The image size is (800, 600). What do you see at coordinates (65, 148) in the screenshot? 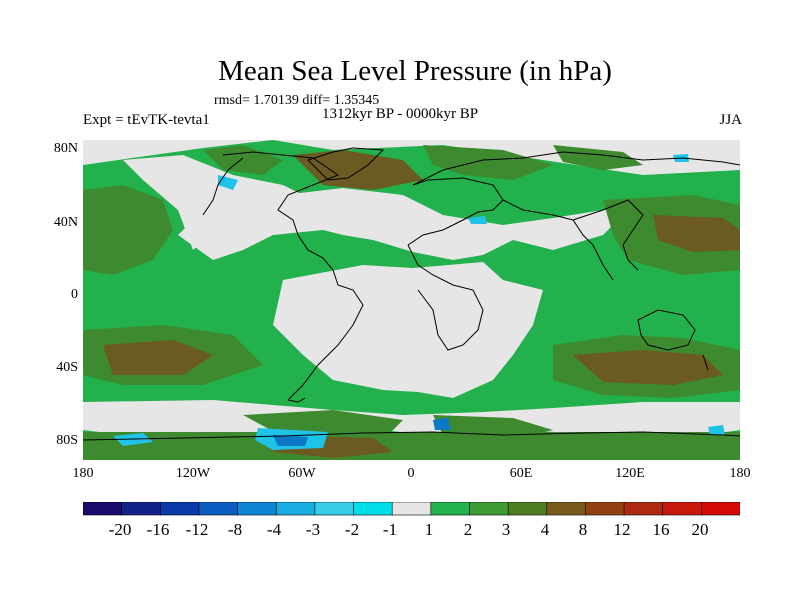
I see `lat-tick-label: 80N` at bounding box center [65, 148].